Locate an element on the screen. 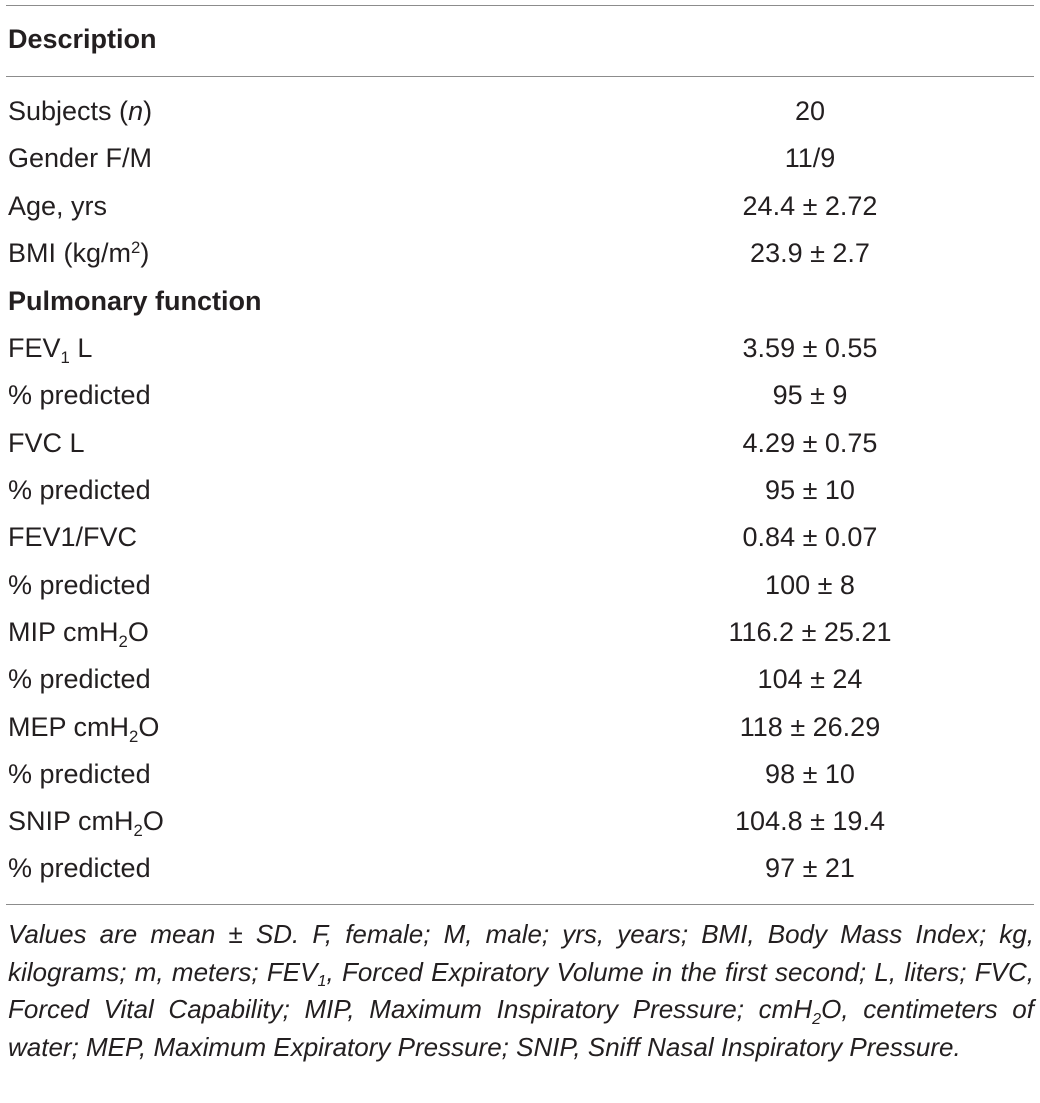 The width and height of the screenshot is (1040, 1103). row-value: 4.29 ± 0.75 is located at coordinates (810, 443).